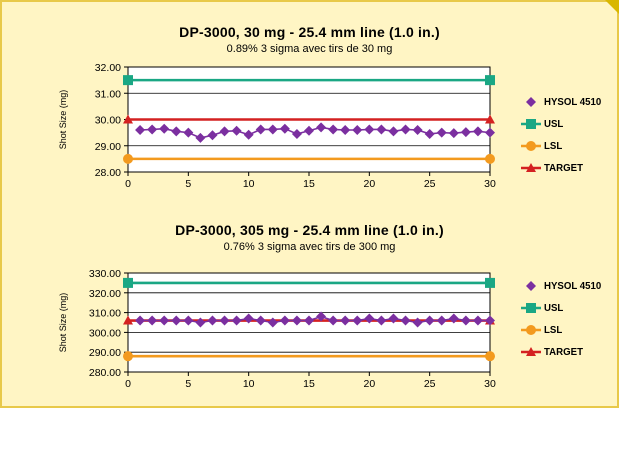  Describe the element at coordinates (108, 173) in the screenshot. I see `y-tick-label: 28.00` at that location.